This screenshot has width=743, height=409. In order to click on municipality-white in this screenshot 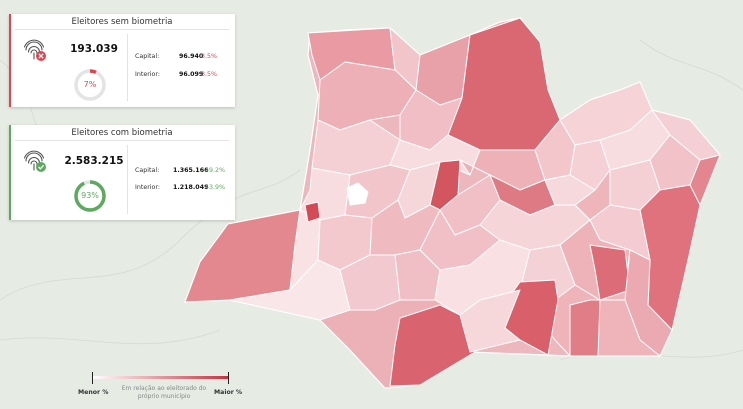, I will do `click(357, 194)`.